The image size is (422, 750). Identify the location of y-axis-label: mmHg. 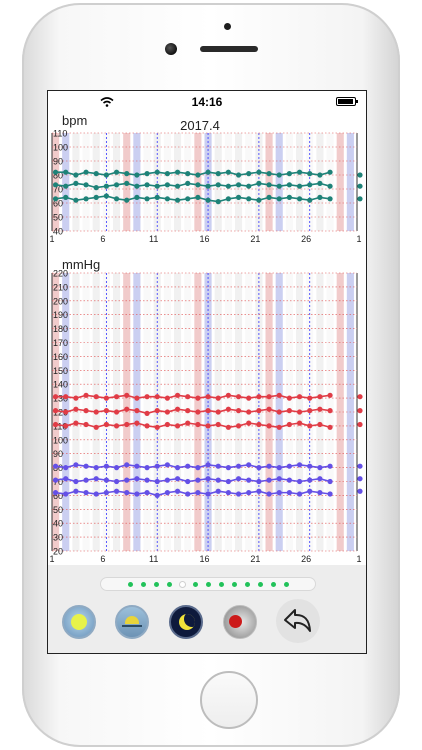
(81, 264).